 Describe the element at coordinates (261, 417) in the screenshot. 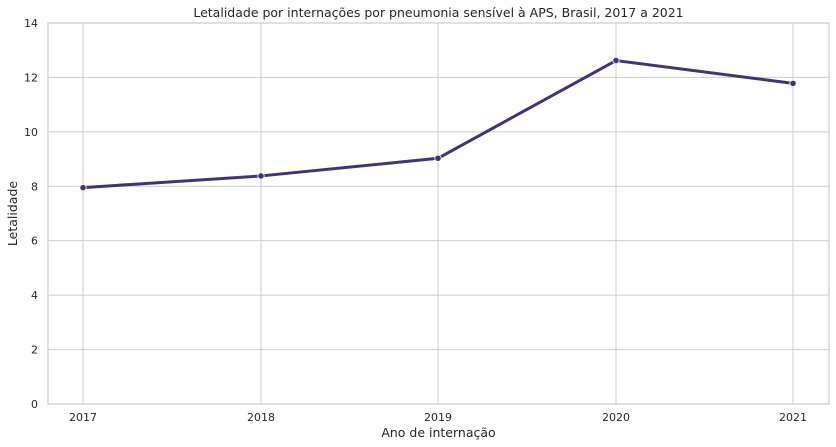

I see `x-tick-label: 2018` at that location.